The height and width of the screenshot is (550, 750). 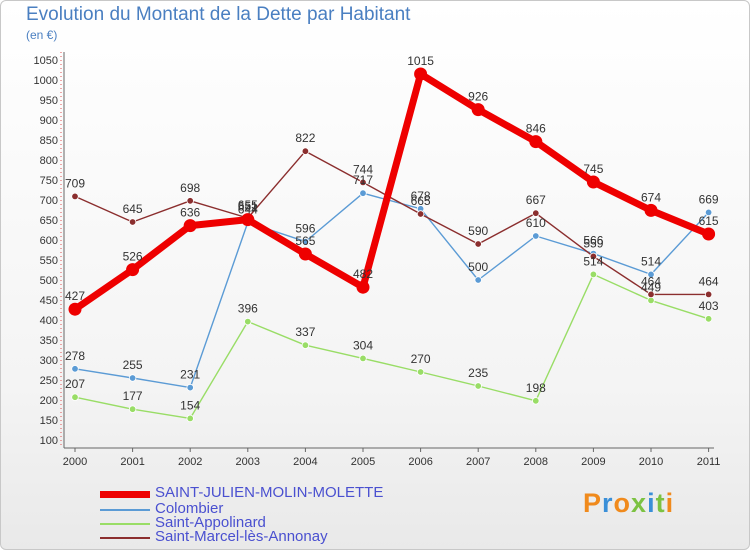 I want to click on x-tick-label: 2008, so click(x=536, y=462).